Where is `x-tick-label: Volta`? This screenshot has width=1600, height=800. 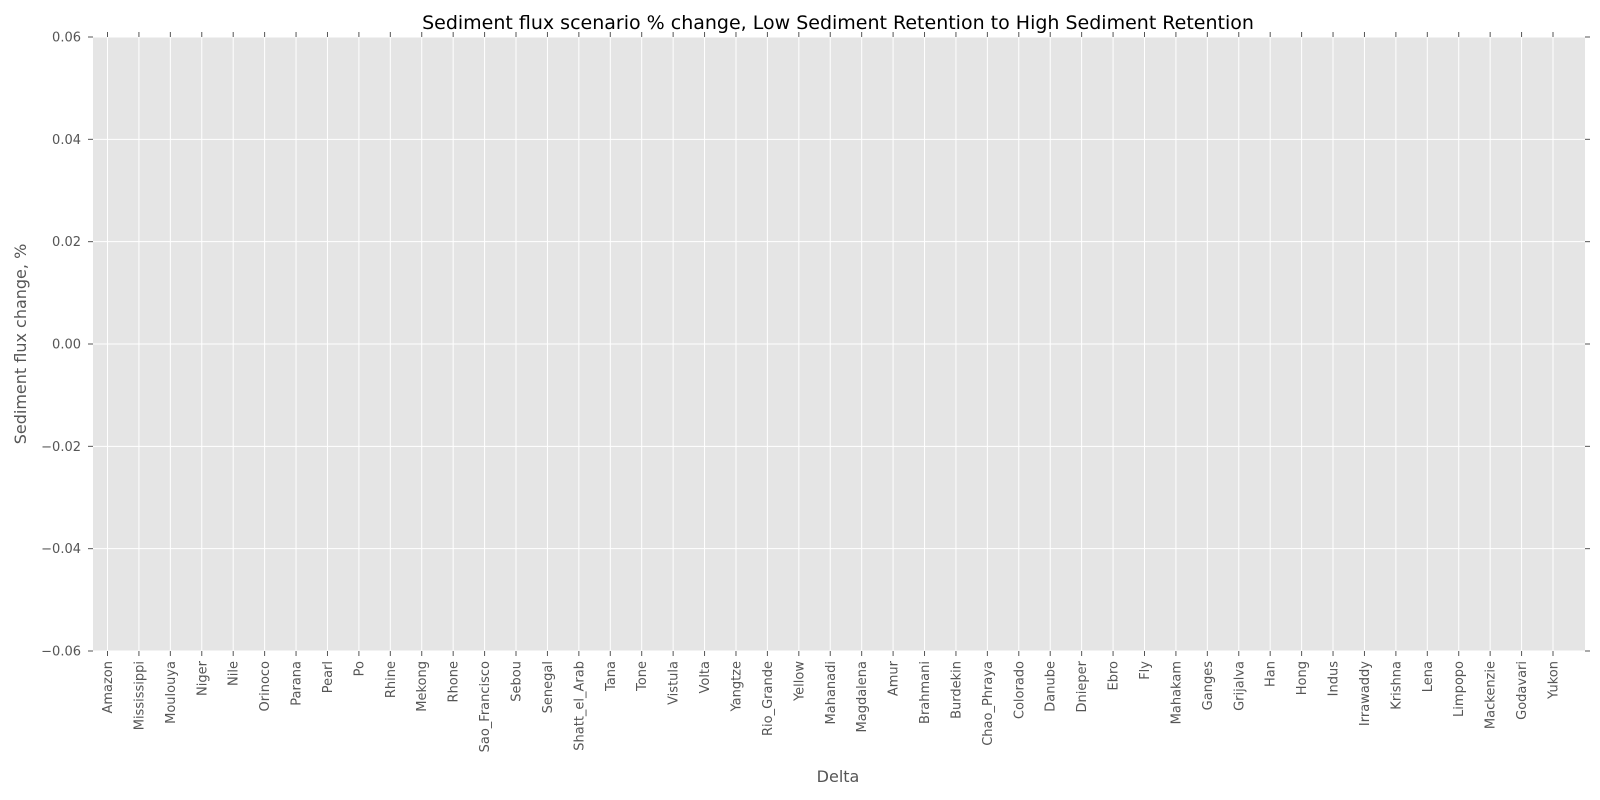 x-tick-label: Volta is located at coordinates (705, 677).